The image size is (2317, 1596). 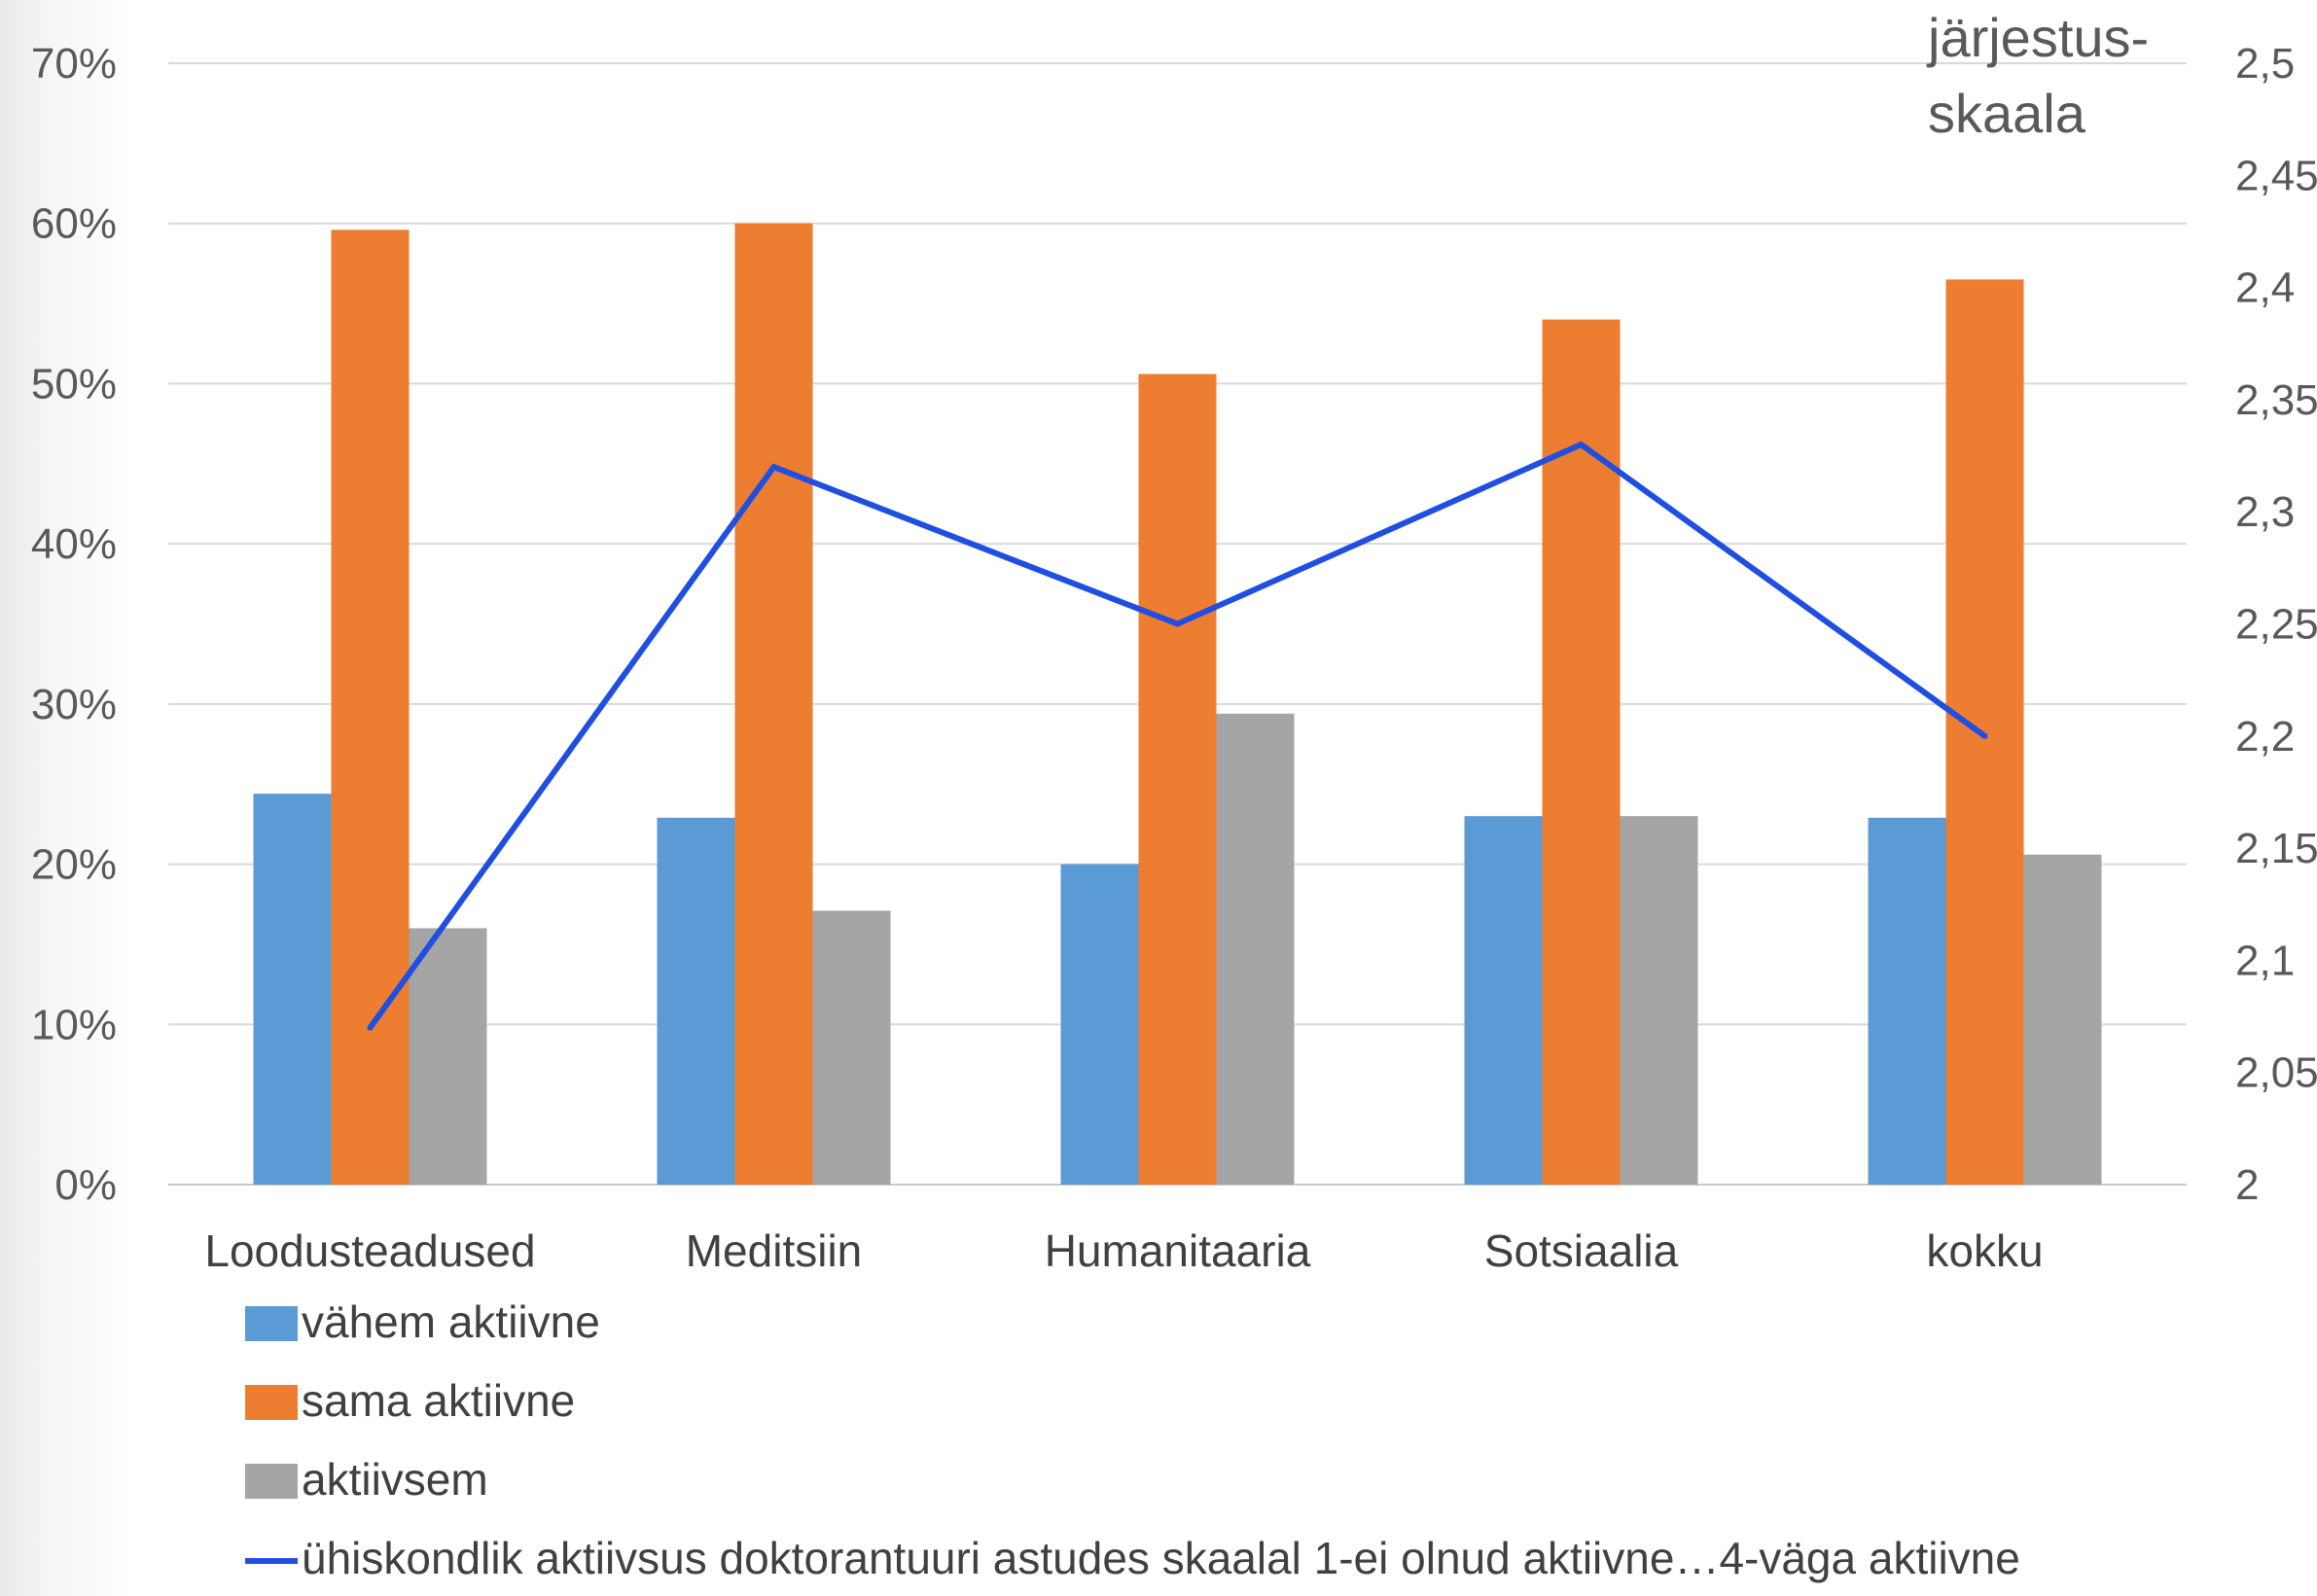 I want to click on y-left-tick-label: 70%, so click(x=74, y=64).